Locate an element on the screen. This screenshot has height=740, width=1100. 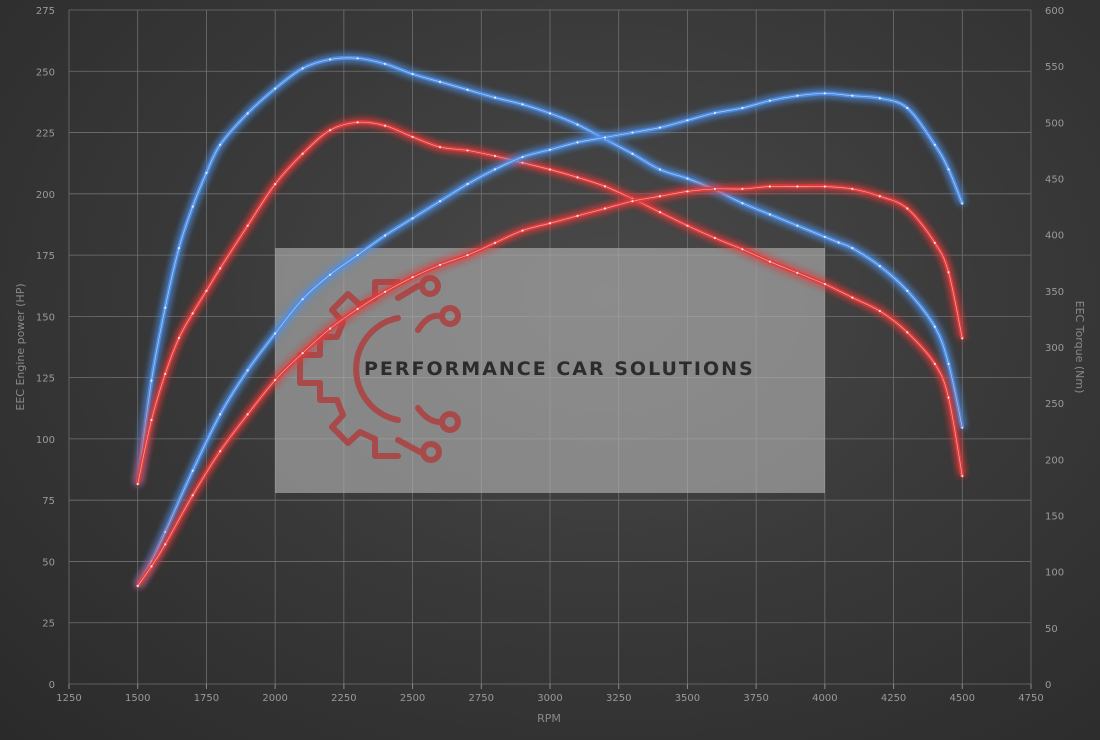
x-tick-label: 3000 is located at coordinates (549, 698).